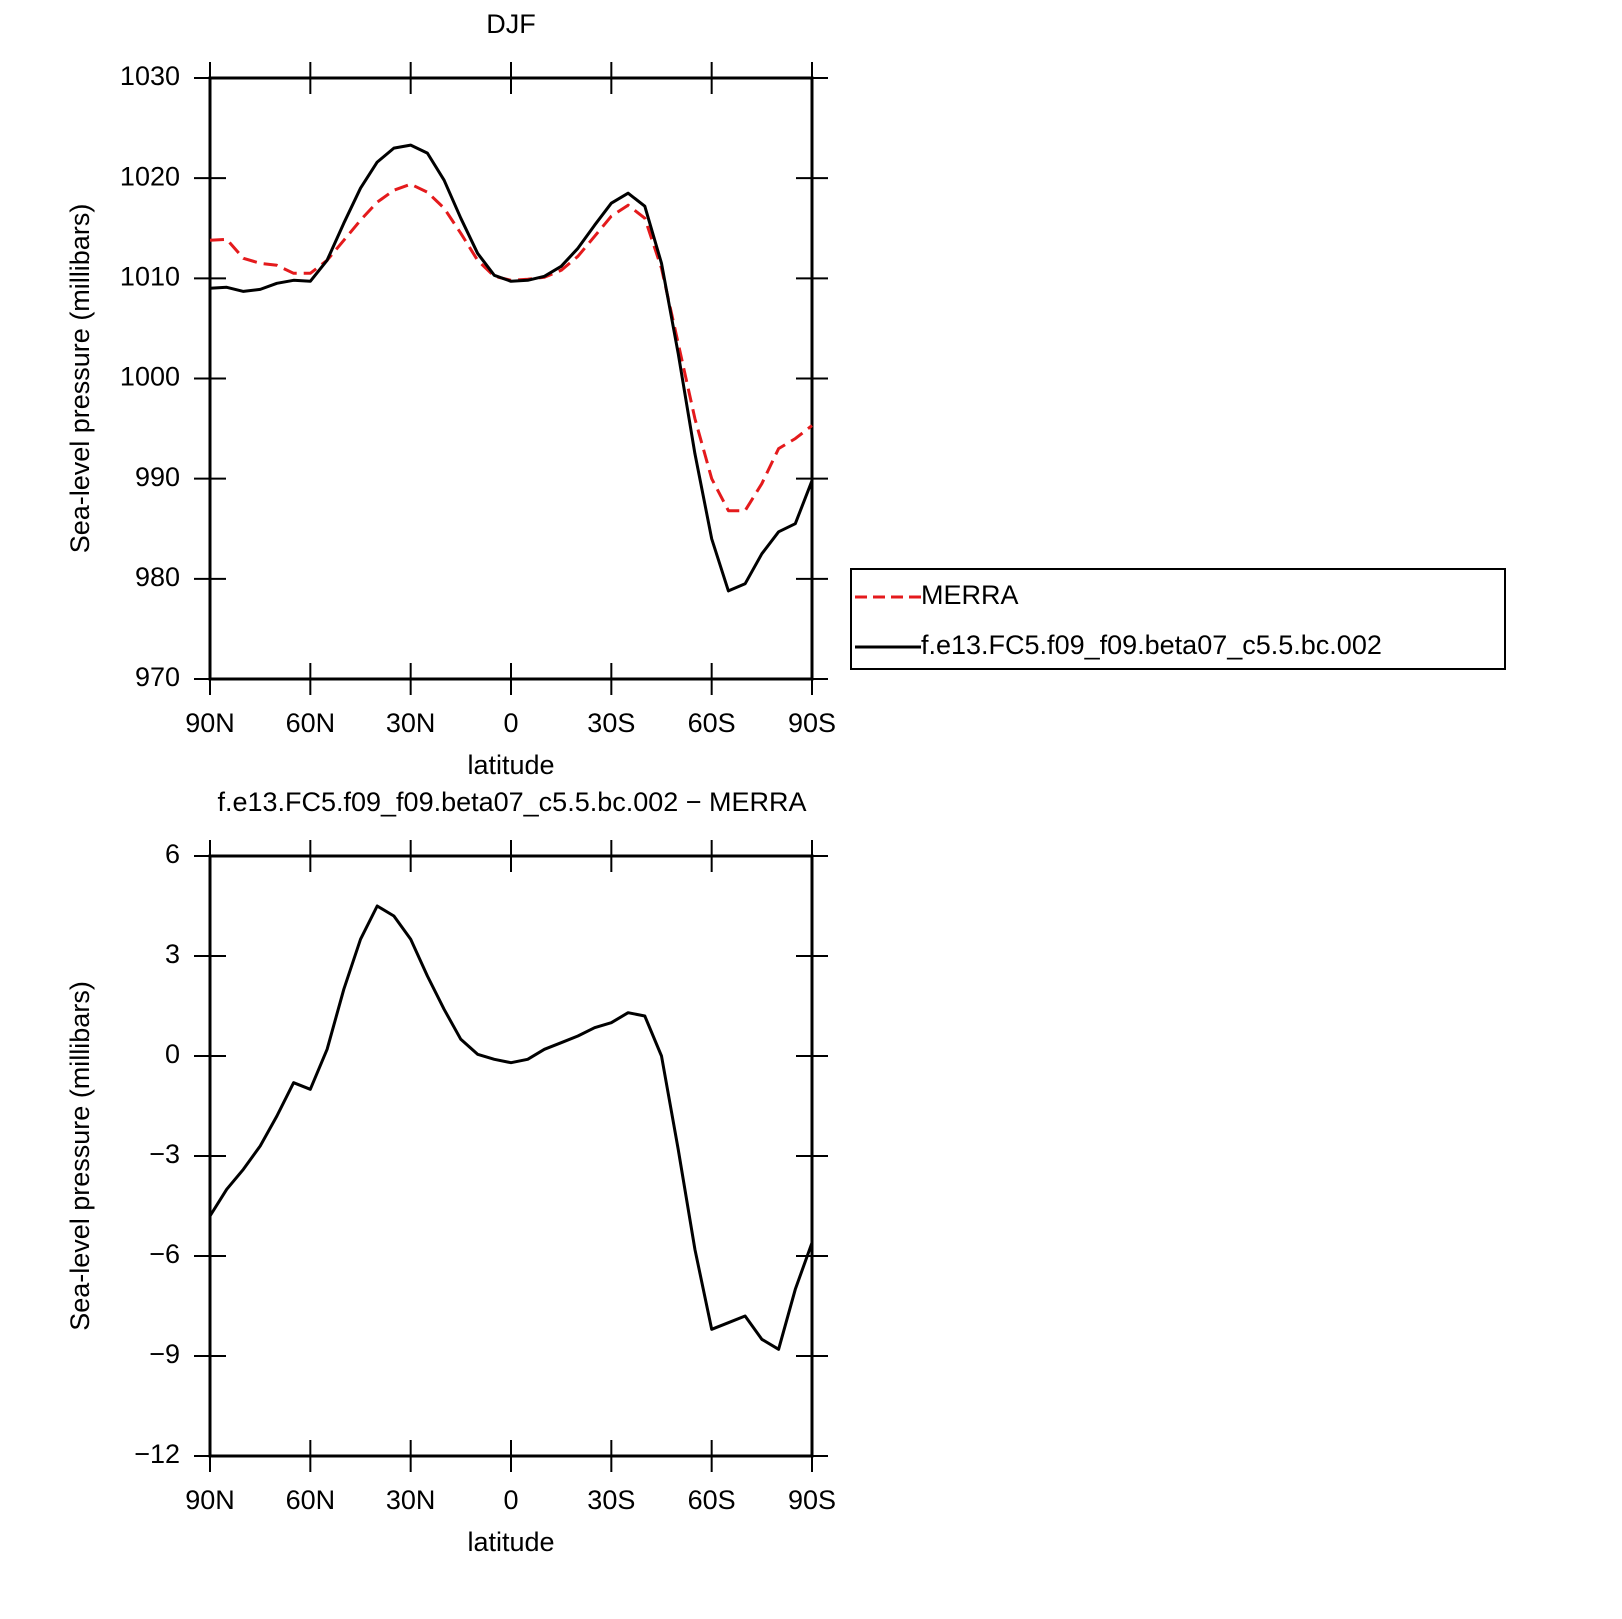  I want to click on y-tick-label: 980, so click(157, 577).